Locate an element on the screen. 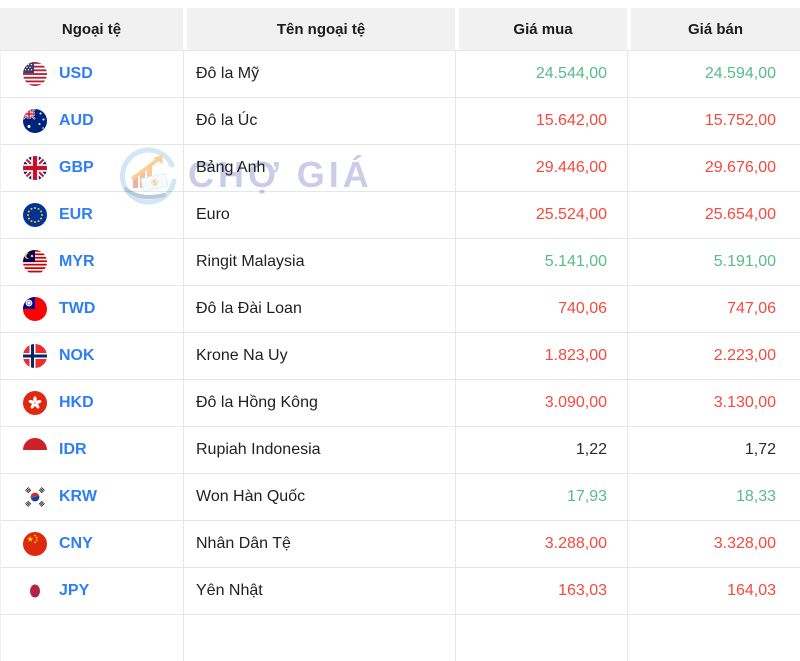 The image size is (800, 661). currency-name: Yên Nhật is located at coordinates (319, 590).